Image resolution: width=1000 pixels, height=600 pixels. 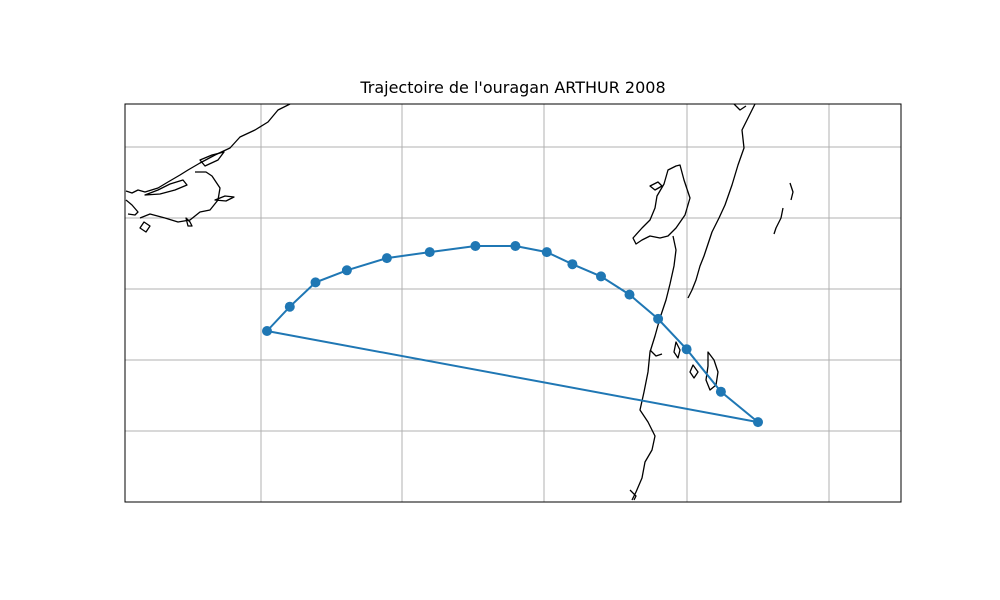 I want to click on coastline-island-west, so click(x=145, y=227).